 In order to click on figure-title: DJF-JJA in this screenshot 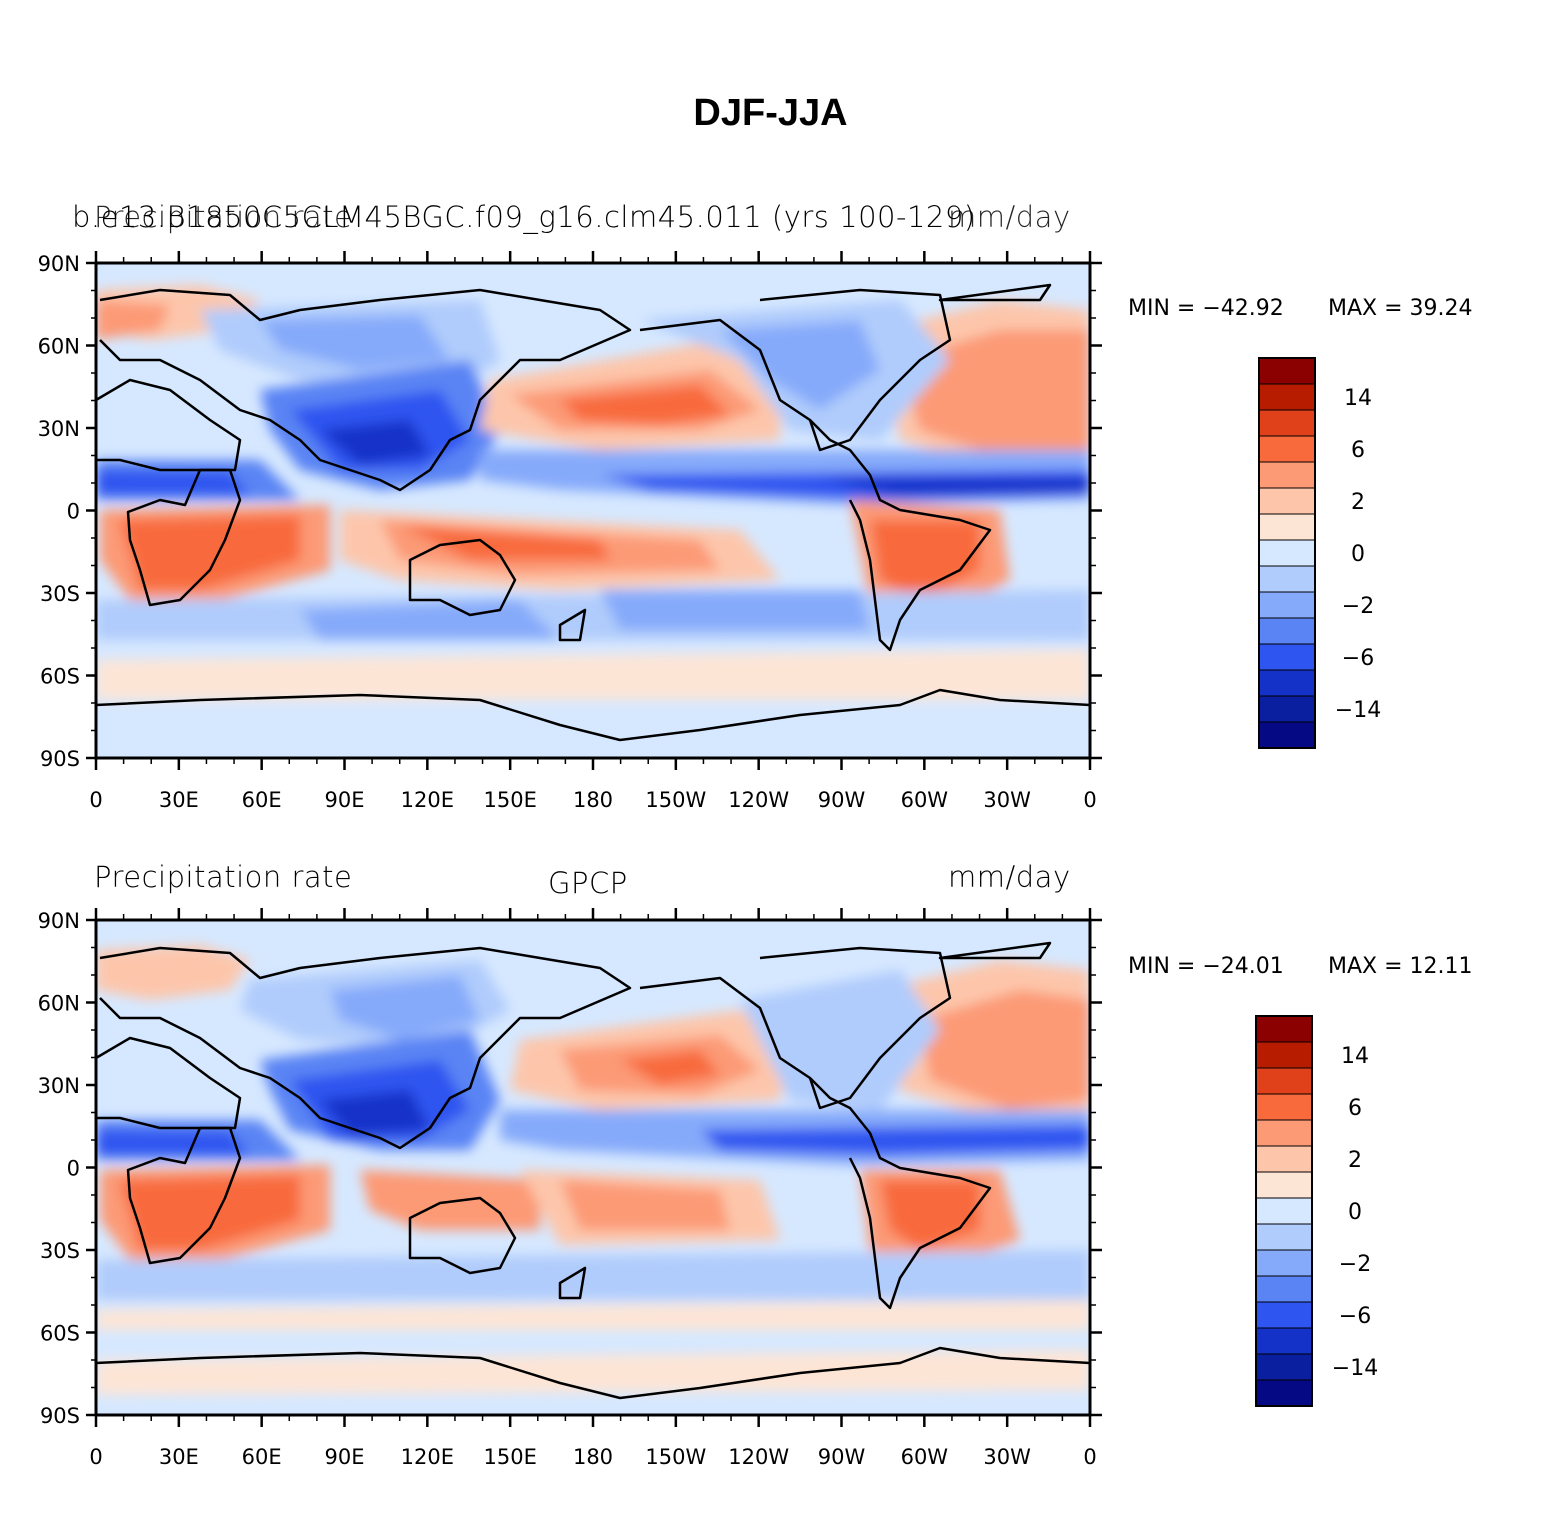, I will do `click(770, 113)`.